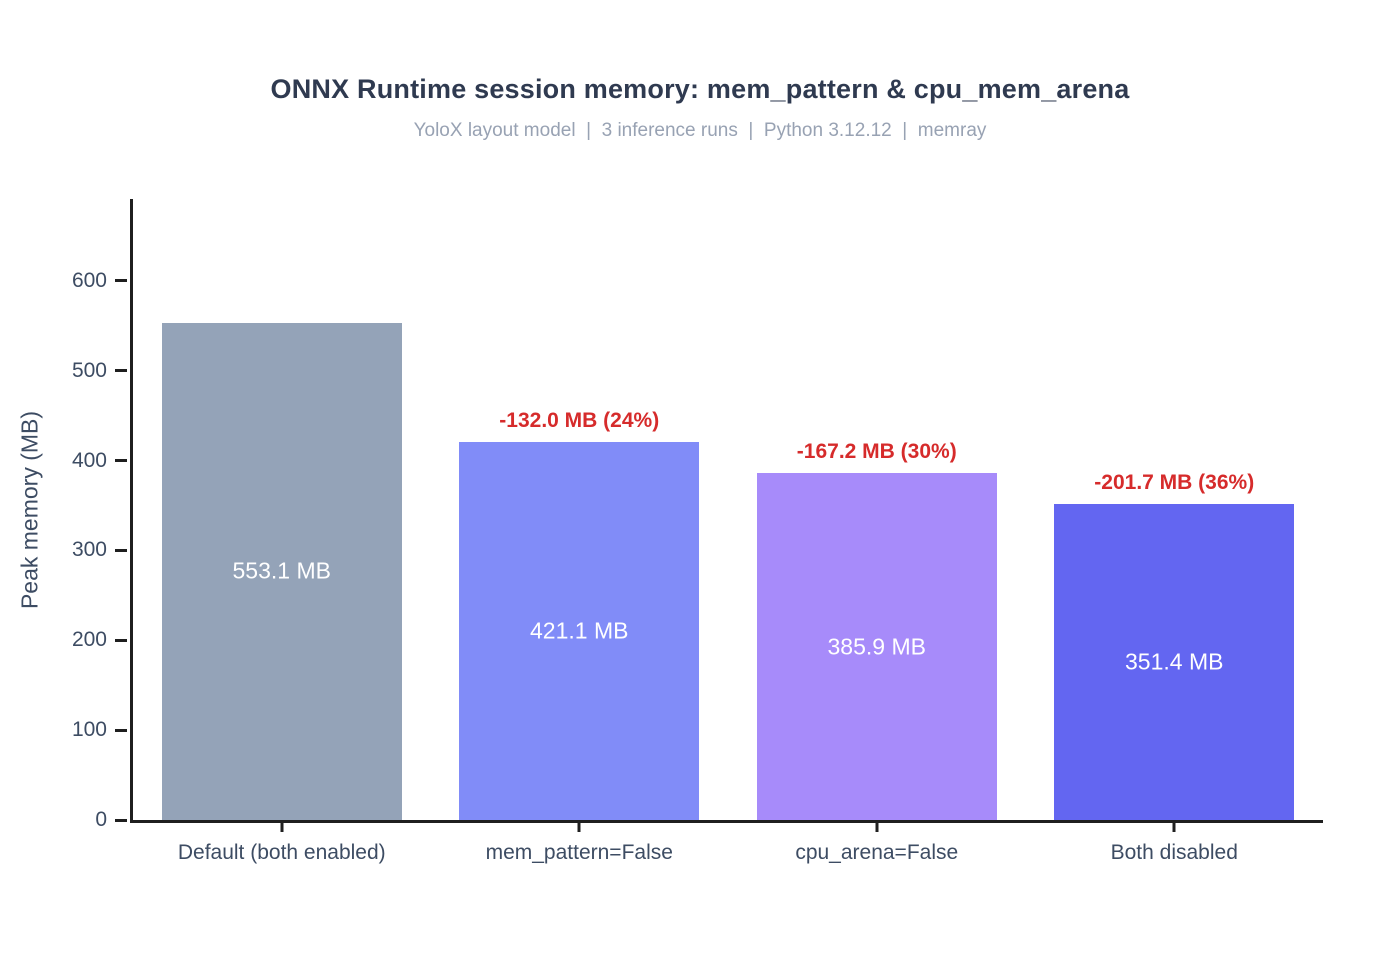  What do you see at coordinates (89, 280) in the screenshot?
I see `y-tick-label: 600` at bounding box center [89, 280].